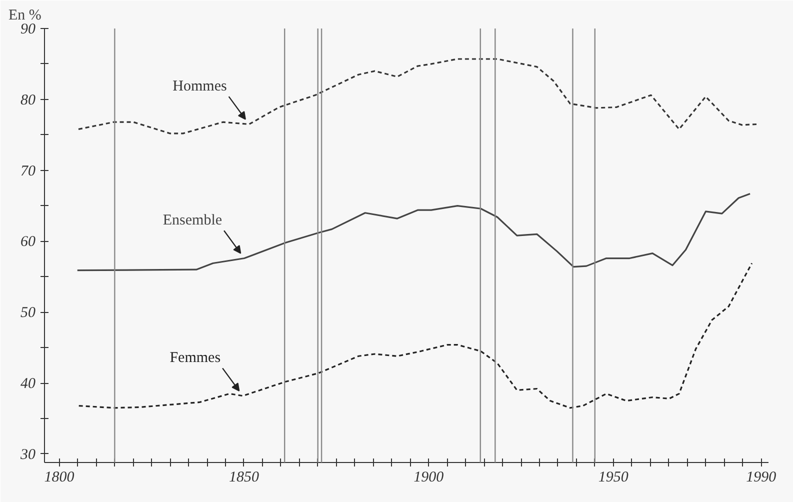 This screenshot has height=502, width=793. What do you see at coordinates (429, 478) in the screenshot?
I see `x-tick-label: 1900` at bounding box center [429, 478].